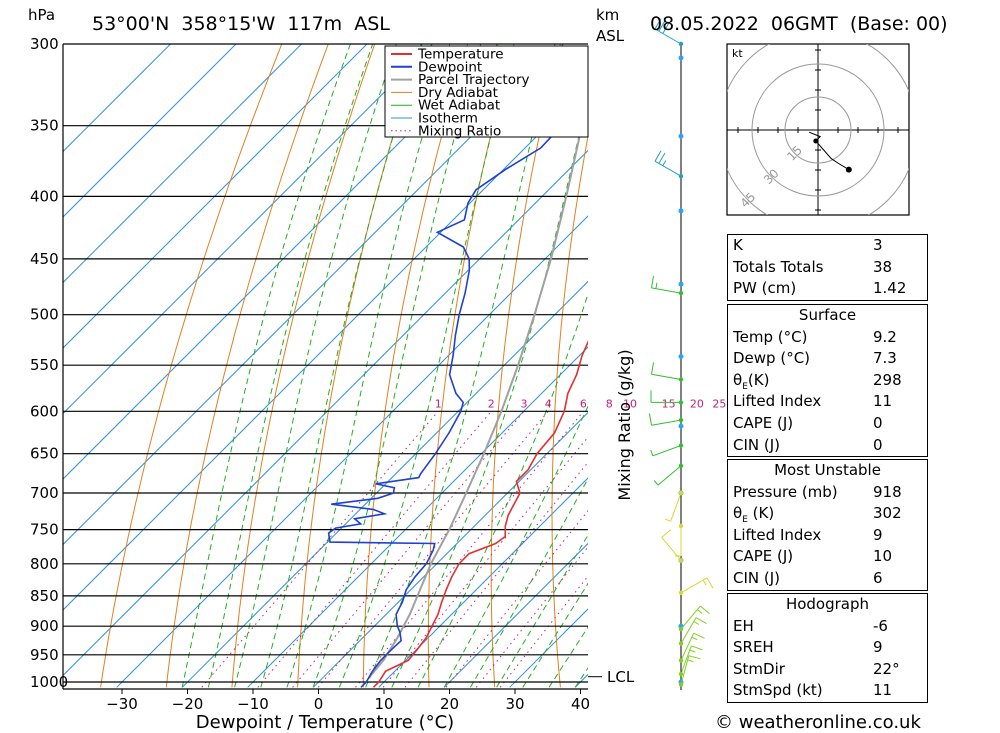 The image size is (1000, 733). I want to click on mixing-ratio-label: 3, so click(524, 403).